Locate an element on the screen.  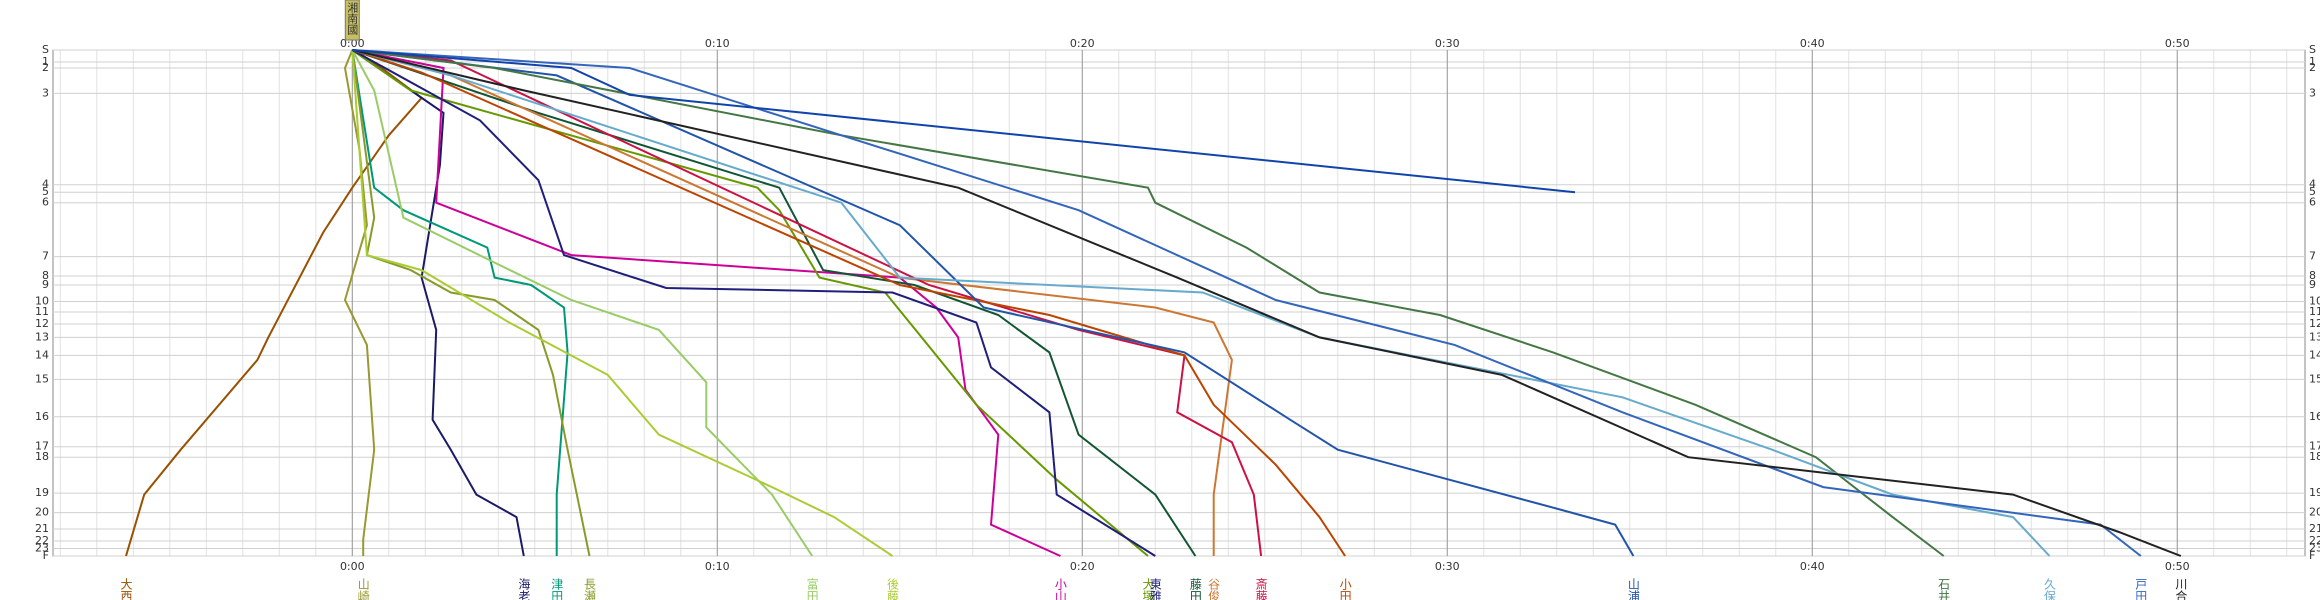
x-tick-label-bottom: 0:40 is located at coordinates (1812, 566).